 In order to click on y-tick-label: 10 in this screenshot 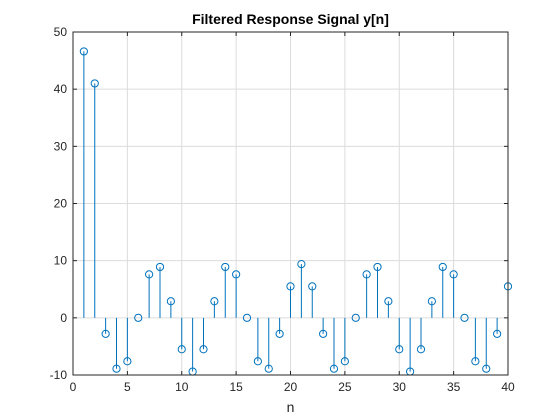, I will do `click(61, 261)`.